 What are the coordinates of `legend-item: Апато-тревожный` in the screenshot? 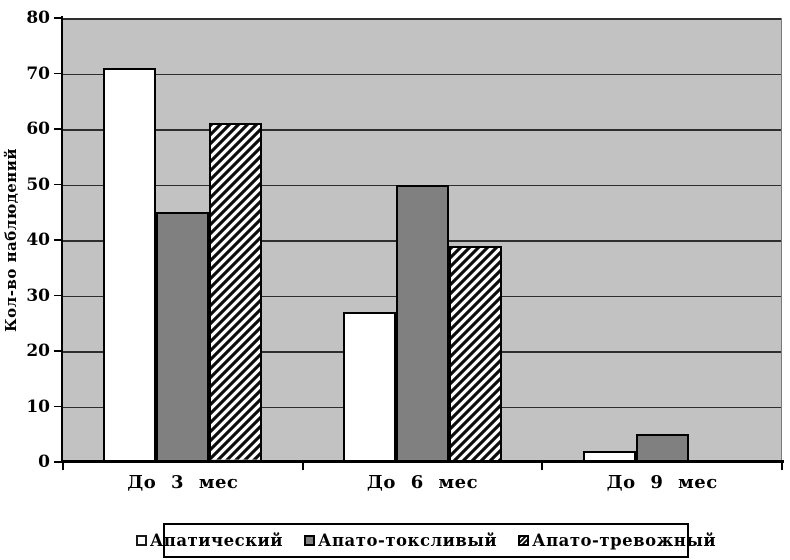 It's located at (617, 540).